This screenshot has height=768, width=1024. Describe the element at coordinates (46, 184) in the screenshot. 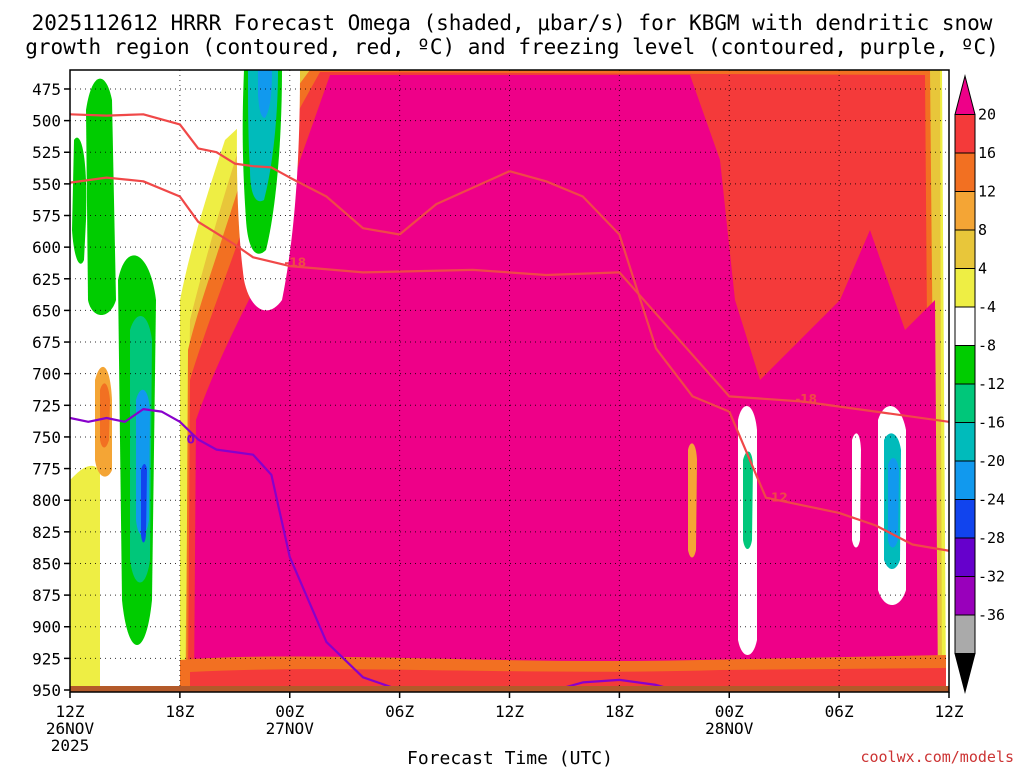

I see `y-tick-label: 550` at that location.